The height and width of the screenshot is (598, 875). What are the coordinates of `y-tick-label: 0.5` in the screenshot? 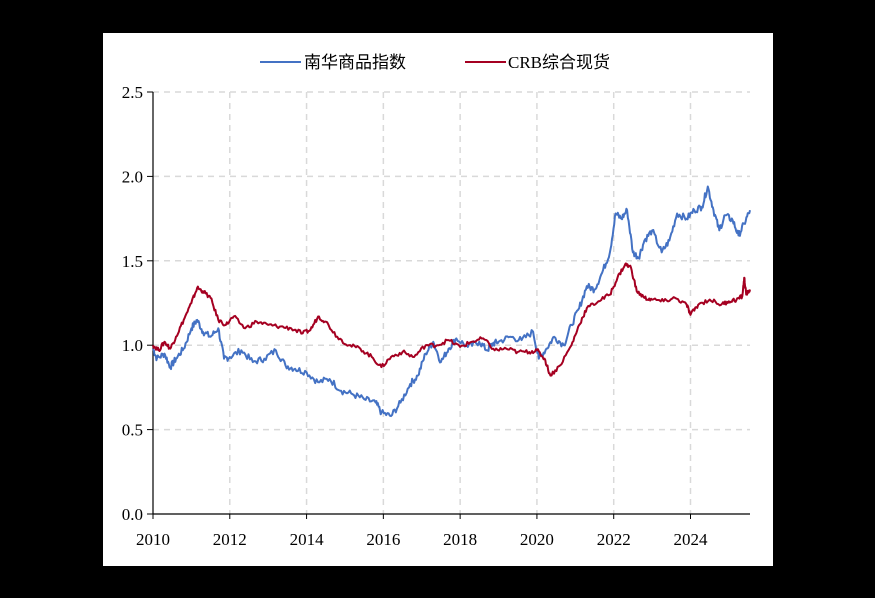 It's located at (132, 430).